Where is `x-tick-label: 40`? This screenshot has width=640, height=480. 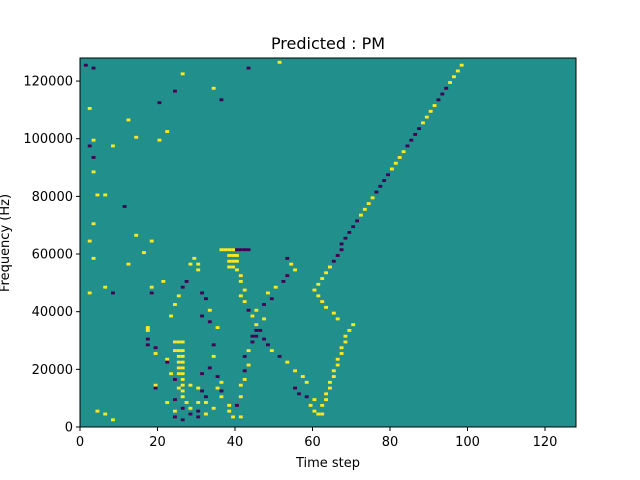
x-tick-label: 40 is located at coordinates (235, 442).